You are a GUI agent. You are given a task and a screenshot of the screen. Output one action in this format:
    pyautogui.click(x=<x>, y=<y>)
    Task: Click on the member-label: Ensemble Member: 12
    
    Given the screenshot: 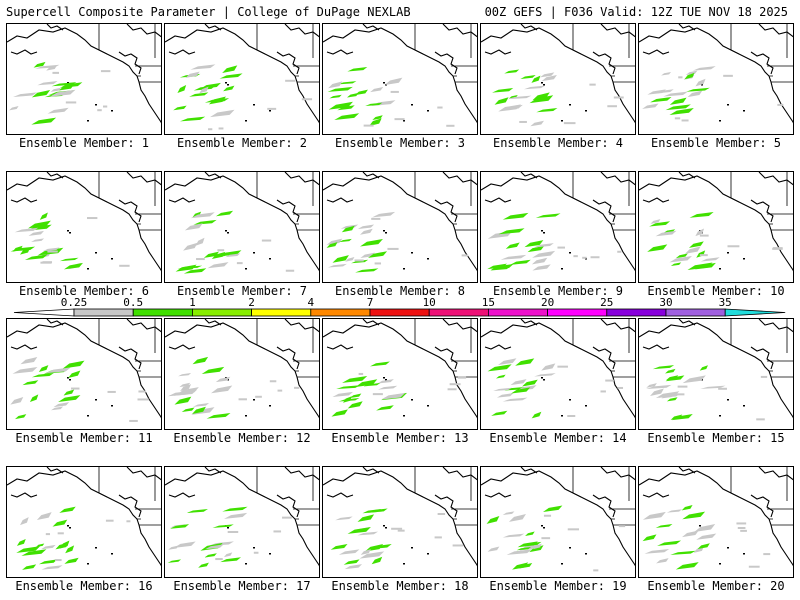 What is the action you would take?
    pyautogui.click(x=242, y=438)
    